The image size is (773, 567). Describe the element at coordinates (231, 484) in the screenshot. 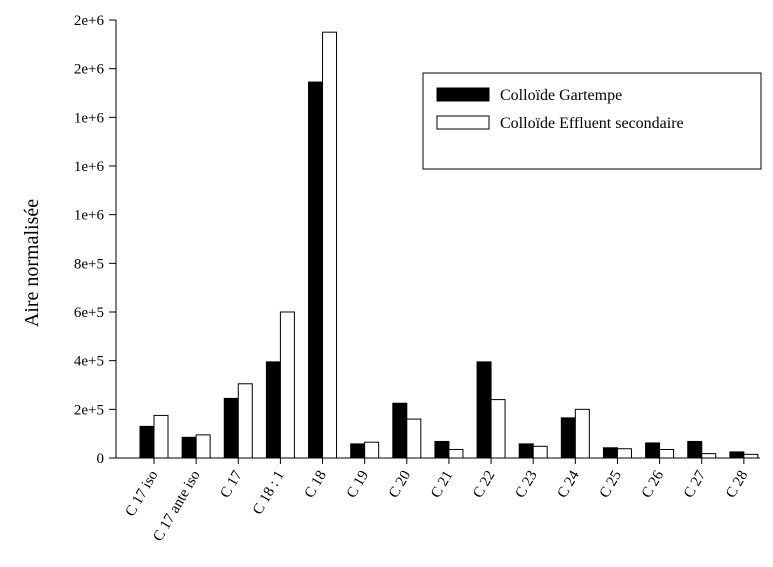

I see `x-tick-label: C 17` at that location.